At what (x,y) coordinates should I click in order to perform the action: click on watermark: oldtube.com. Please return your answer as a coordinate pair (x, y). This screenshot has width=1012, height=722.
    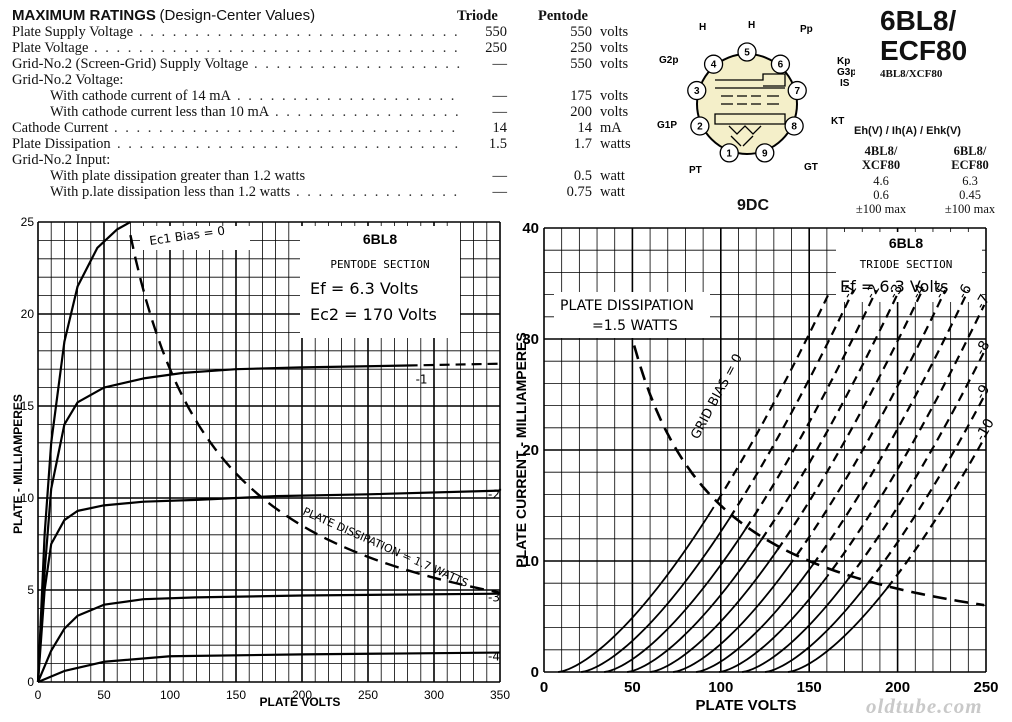
    Looking at the image, I should click on (924, 706).